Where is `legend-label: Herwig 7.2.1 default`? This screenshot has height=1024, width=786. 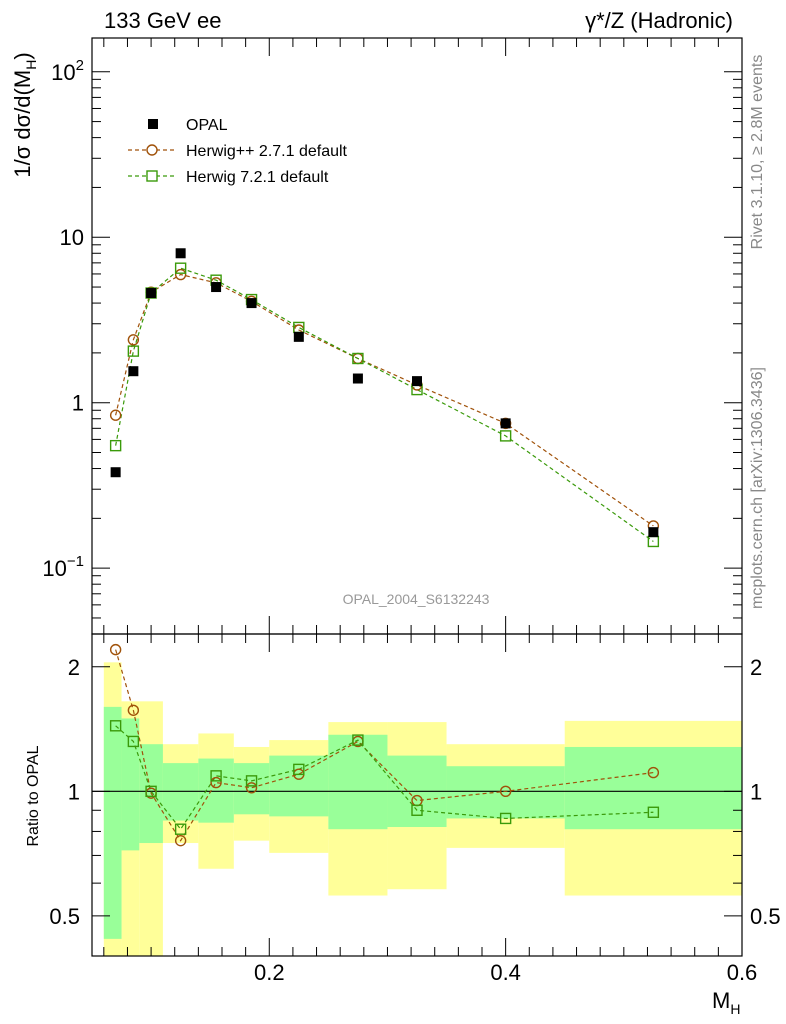 legend-label: Herwig 7.2.1 default is located at coordinates (257, 177).